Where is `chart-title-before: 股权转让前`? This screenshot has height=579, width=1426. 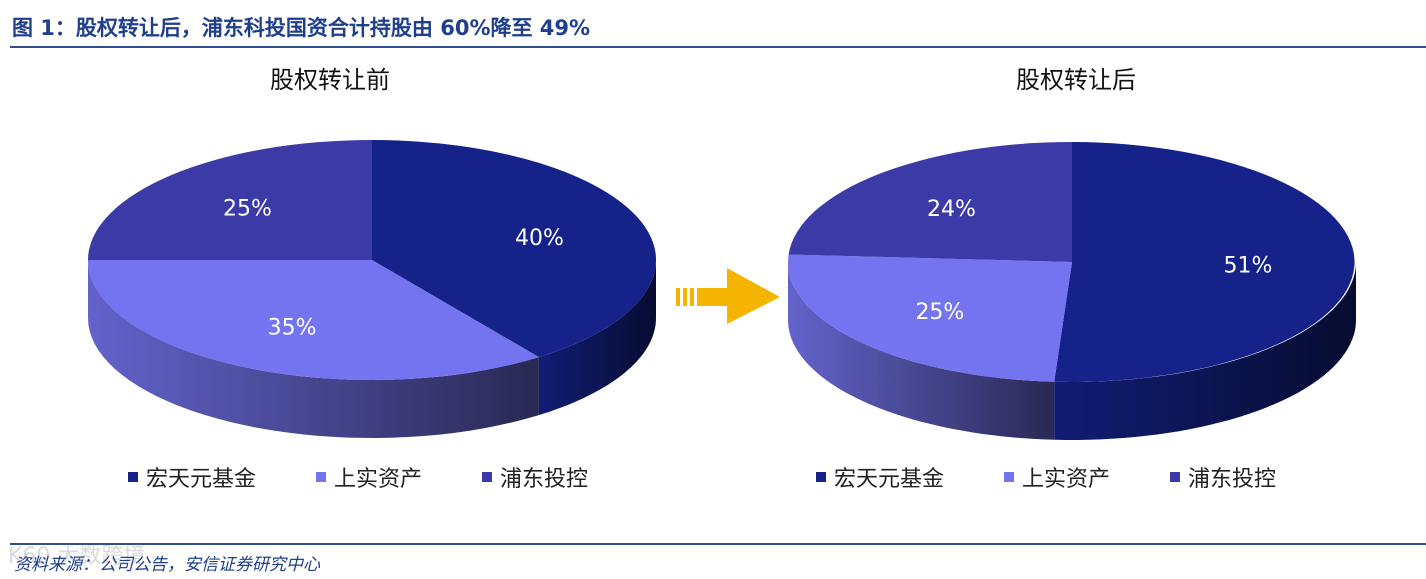
chart-title-before: 股权转让前 is located at coordinates (330, 80).